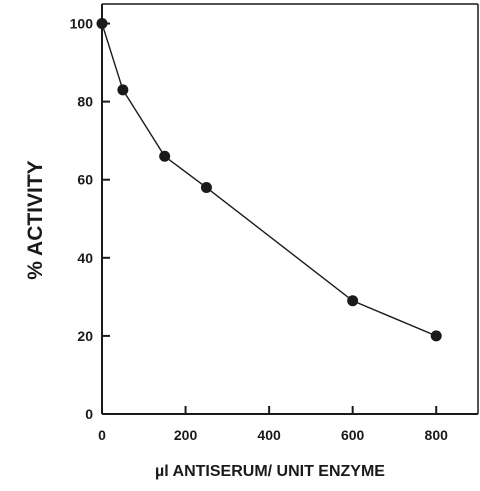 This screenshot has width=480, height=491. Describe the element at coordinates (82, 24) in the screenshot. I see `y-tick-label: 100` at that location.